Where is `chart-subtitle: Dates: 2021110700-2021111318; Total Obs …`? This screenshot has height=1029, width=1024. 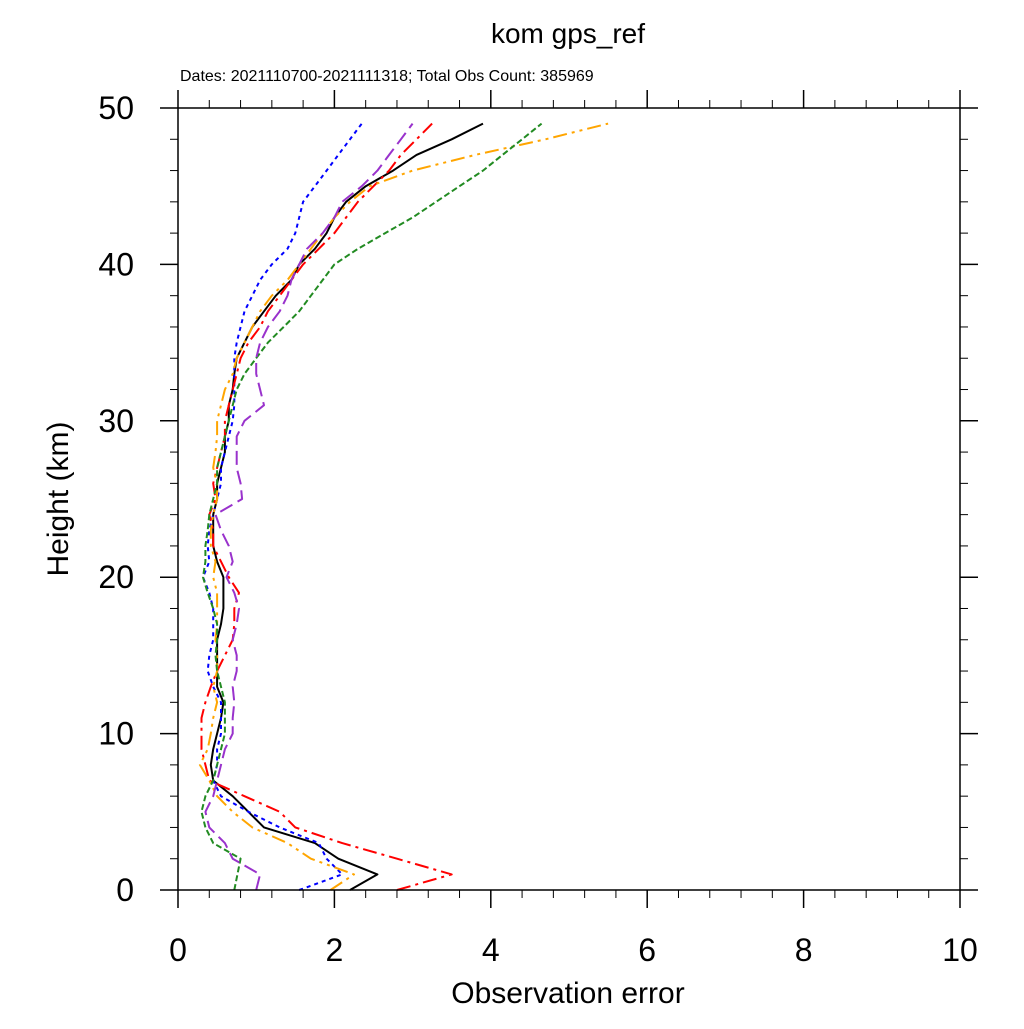
chart-subtitle: Dates: 2021110700-2021111318; Total Obs … is located at coordinates (387, 76).